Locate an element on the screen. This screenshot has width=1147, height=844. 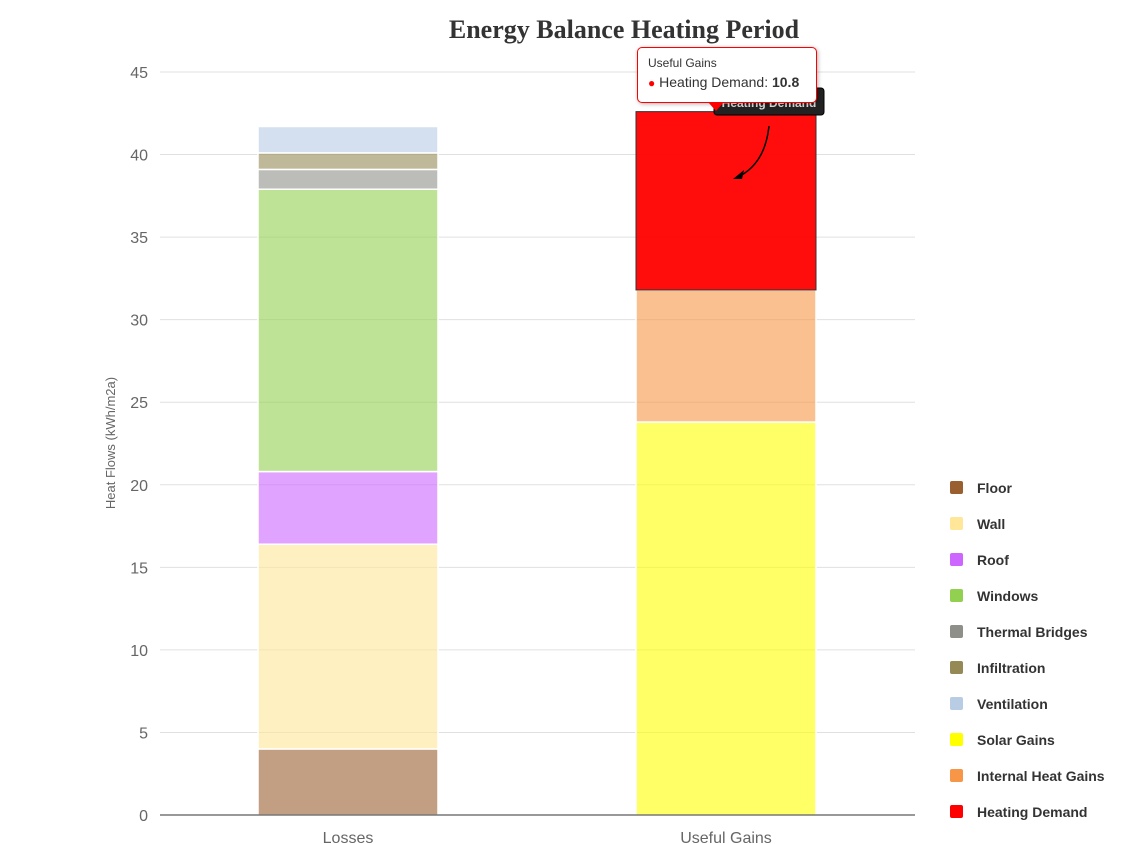
bar-segment-heating-demand is located at coordinates (726, 201).